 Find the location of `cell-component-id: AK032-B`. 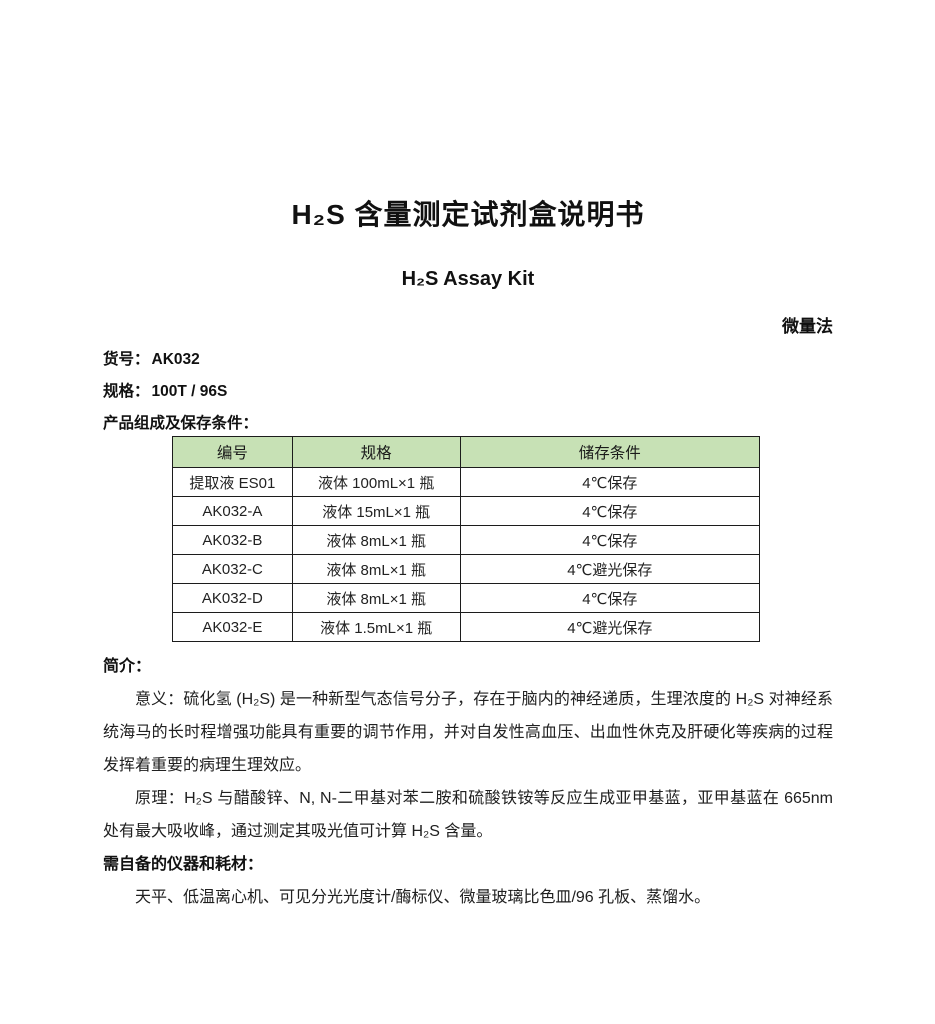

cell-component-id: AK032-B is located at coordinates (232, 540).